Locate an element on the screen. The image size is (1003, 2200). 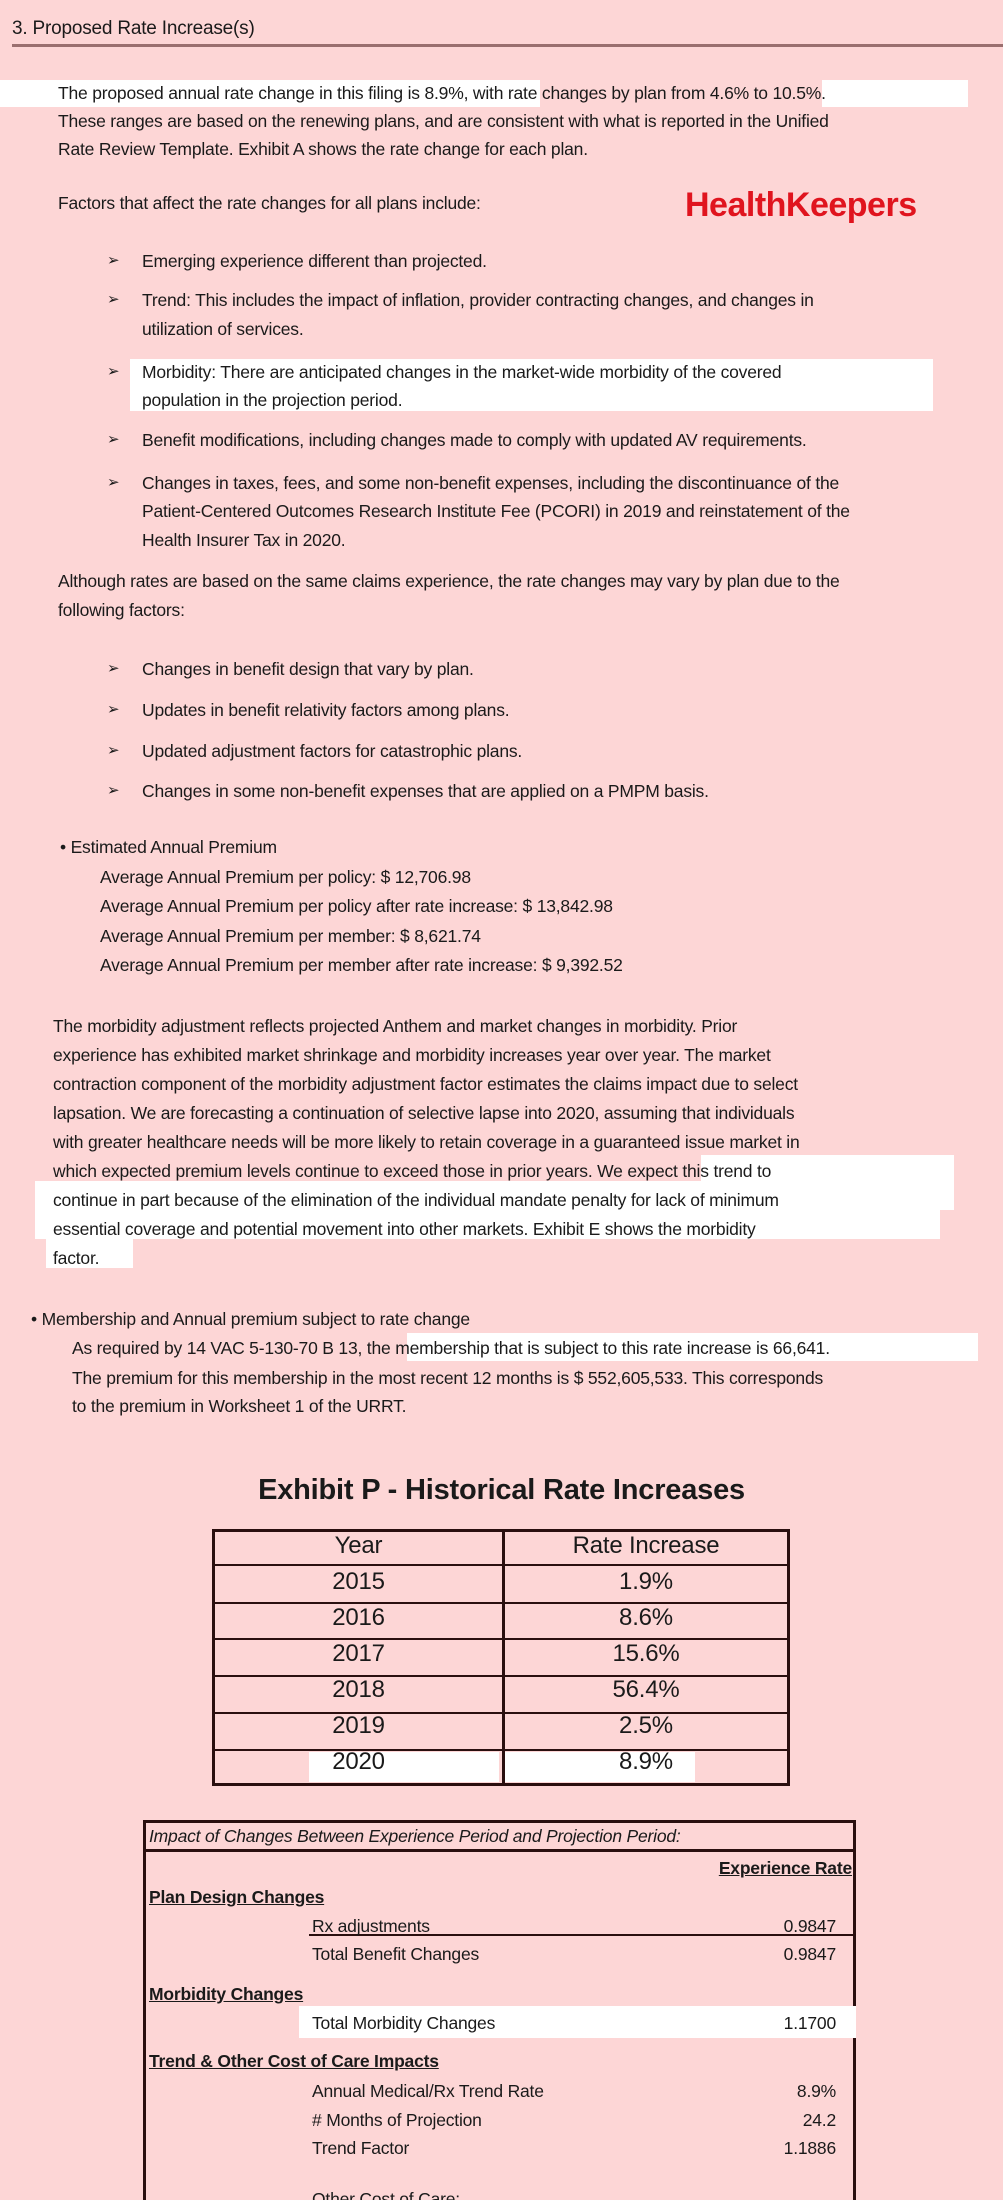
row-value: 1.1886 is located at coordinates (810, 2148).